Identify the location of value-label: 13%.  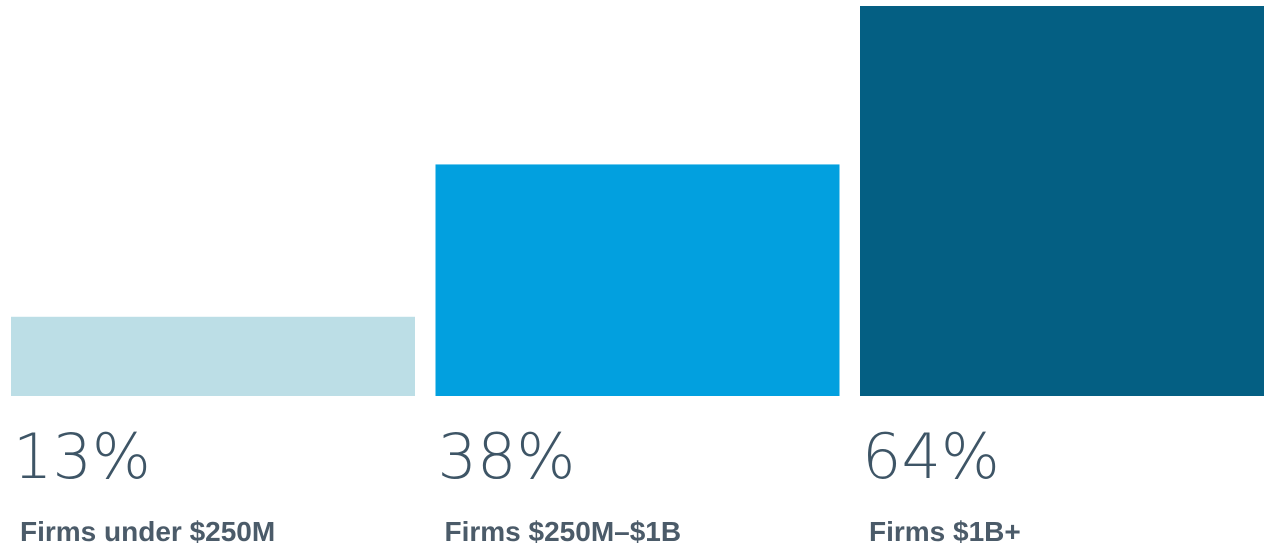
(82, 456).